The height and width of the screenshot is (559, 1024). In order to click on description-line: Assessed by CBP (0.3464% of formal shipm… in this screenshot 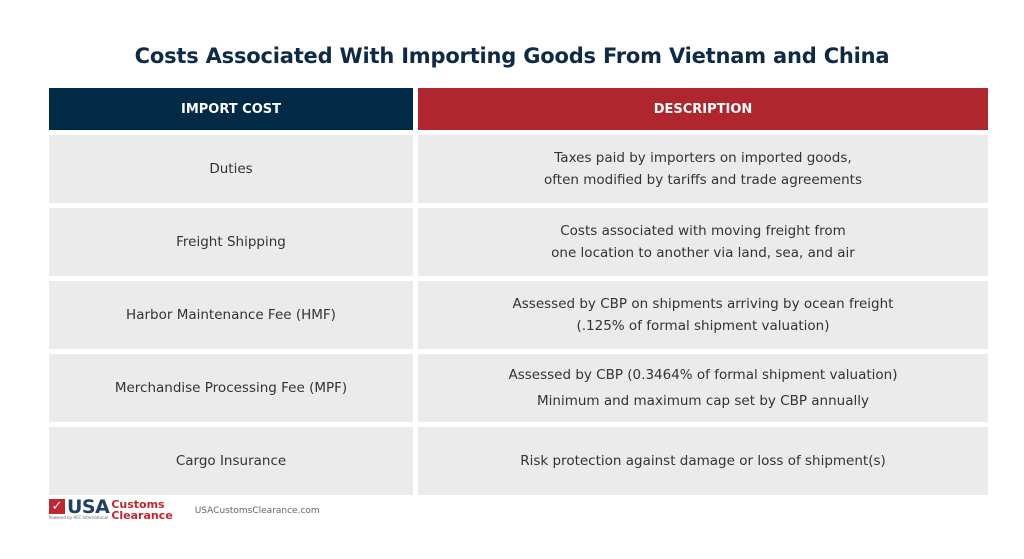, I will do `click(703, 375)`.